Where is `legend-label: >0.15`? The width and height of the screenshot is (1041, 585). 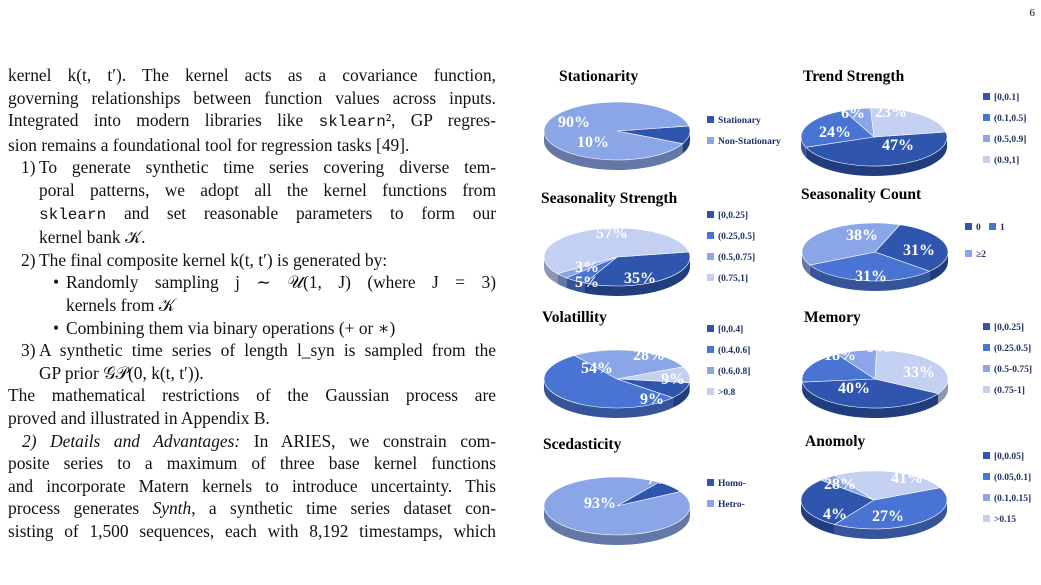
legend-label: >0.15 is located at coordinates (1005, 520).